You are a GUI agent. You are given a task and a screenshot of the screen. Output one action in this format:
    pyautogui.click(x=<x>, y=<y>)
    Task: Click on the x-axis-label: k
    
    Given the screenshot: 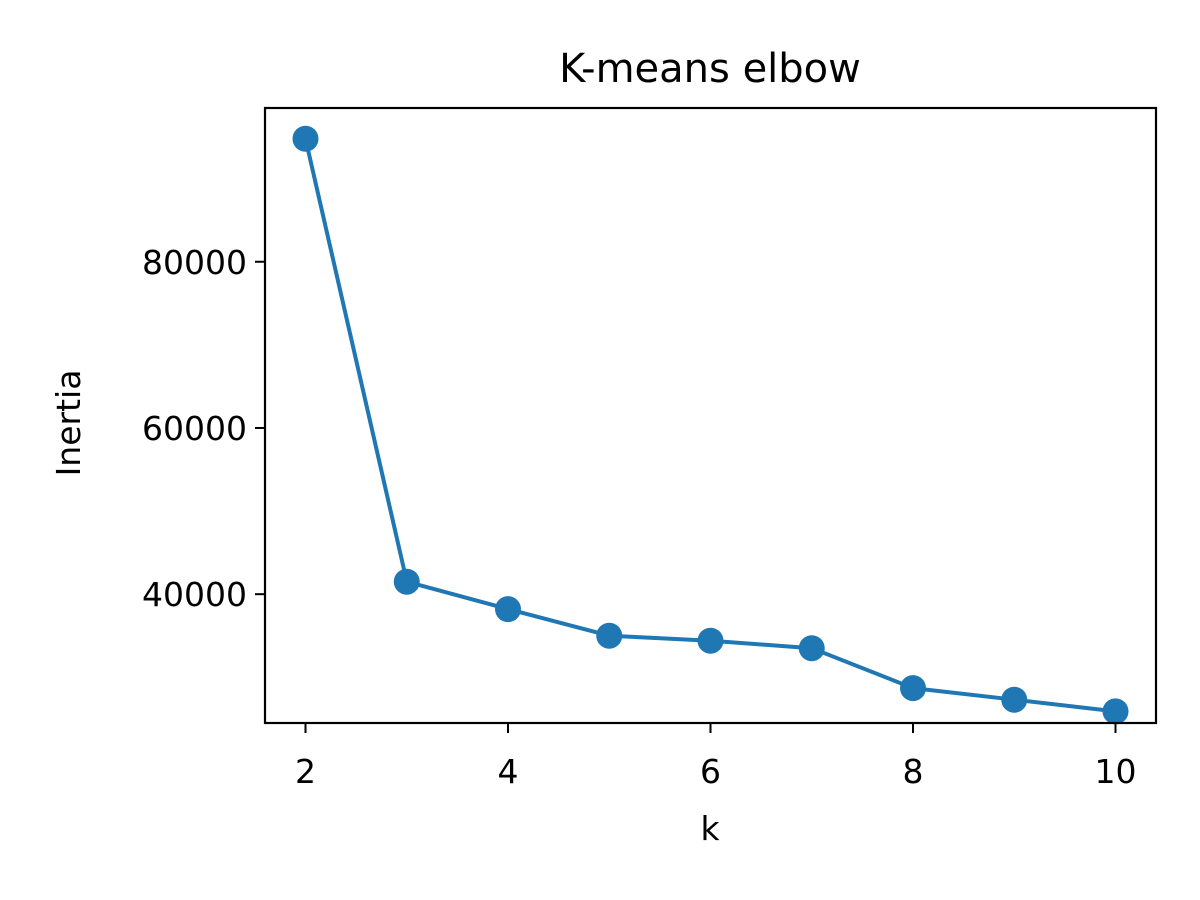 What is the action you would take?
    pyautogui.click(x=710, y=828)
    